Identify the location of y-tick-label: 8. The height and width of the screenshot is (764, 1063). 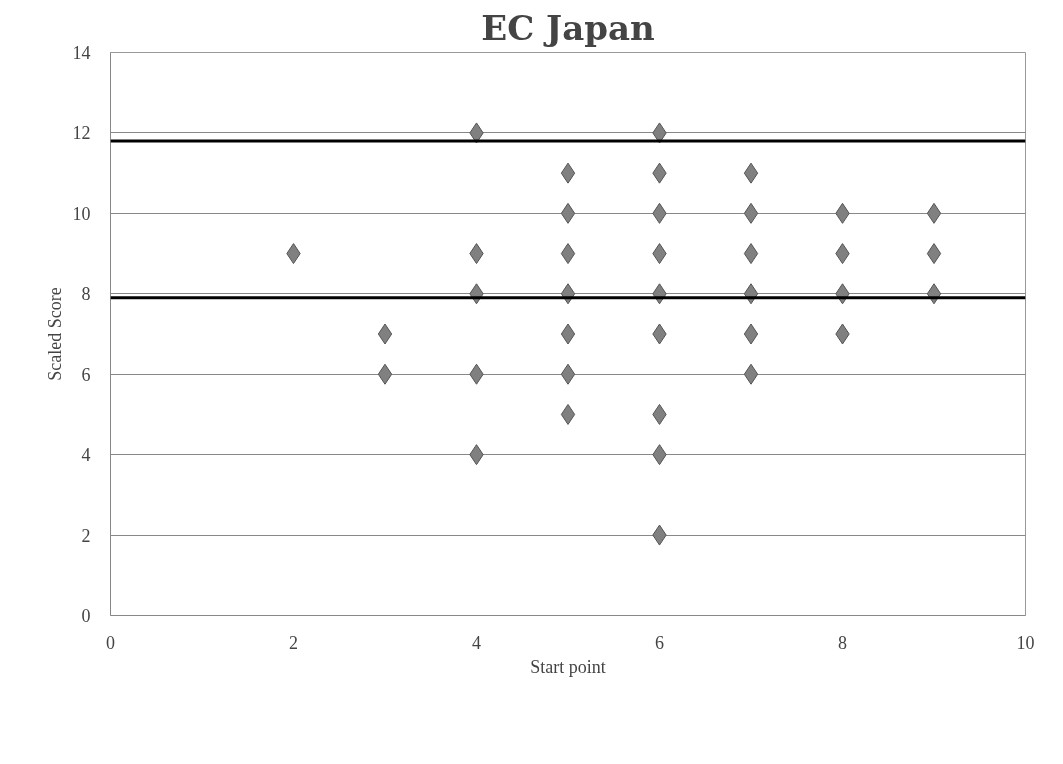
(86, 294).